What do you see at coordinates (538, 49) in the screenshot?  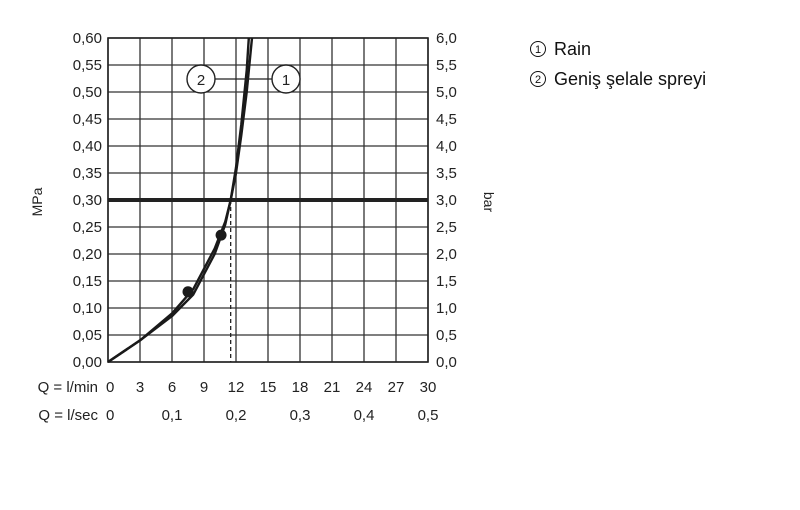 I see `legend-marker-1: 1` at bounding box center [538, 49].